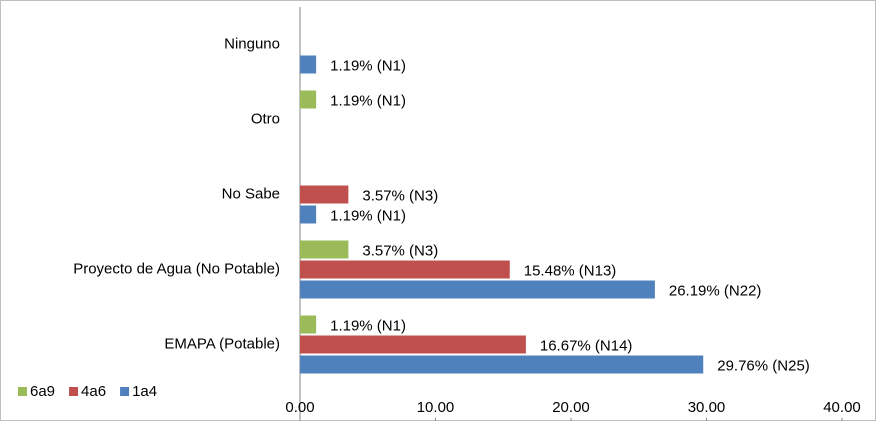  What do you see at coordinates (222, 343) in the screenshot?
I see `y-tick-label: EMAPA (Potable)` at bounding box center [222, 343].